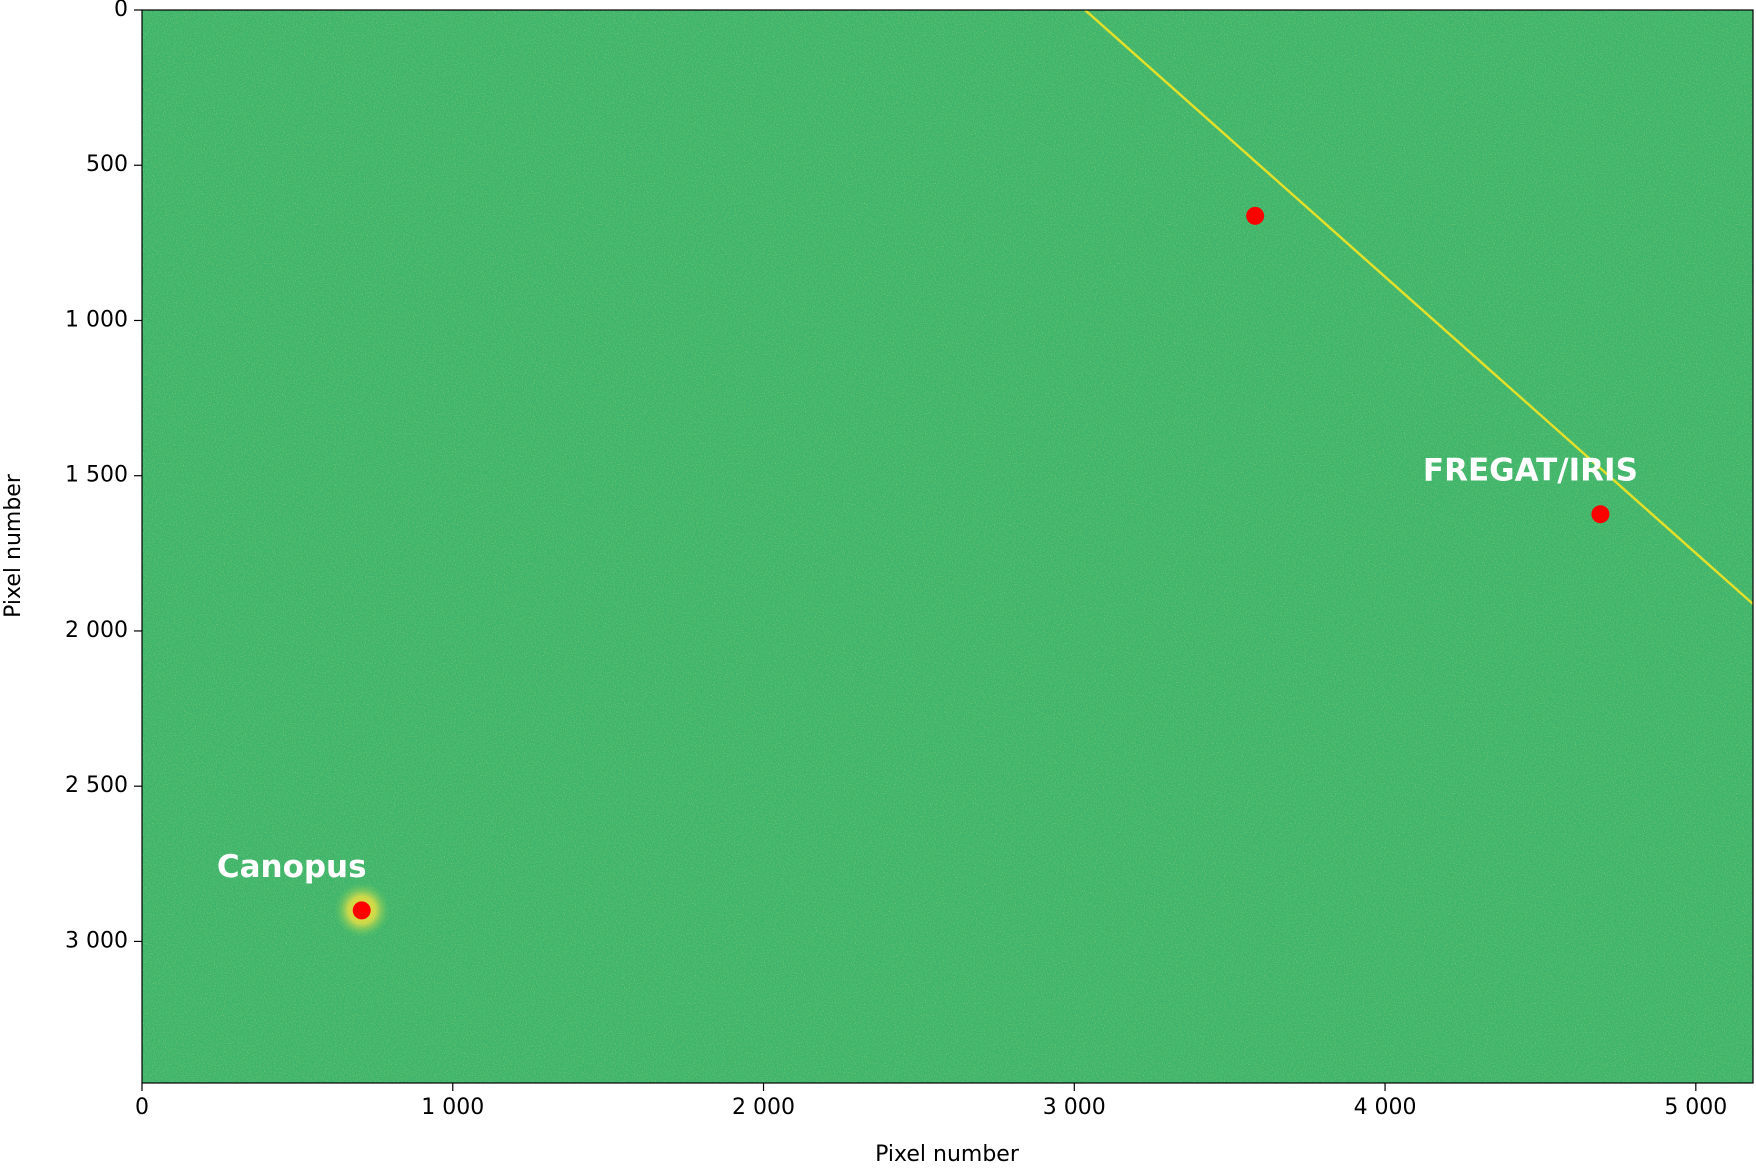  I want to click on point-label: Canopus, so click(292, 867).